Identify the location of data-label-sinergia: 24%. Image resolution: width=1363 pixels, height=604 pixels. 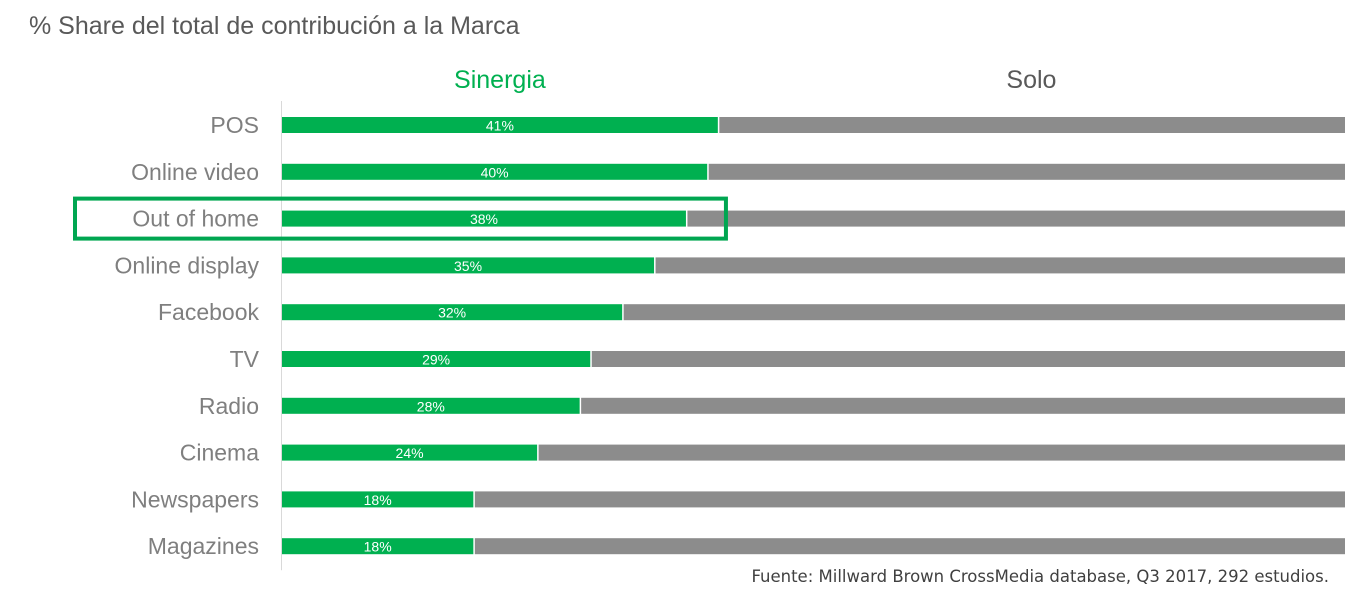
(410, 453).